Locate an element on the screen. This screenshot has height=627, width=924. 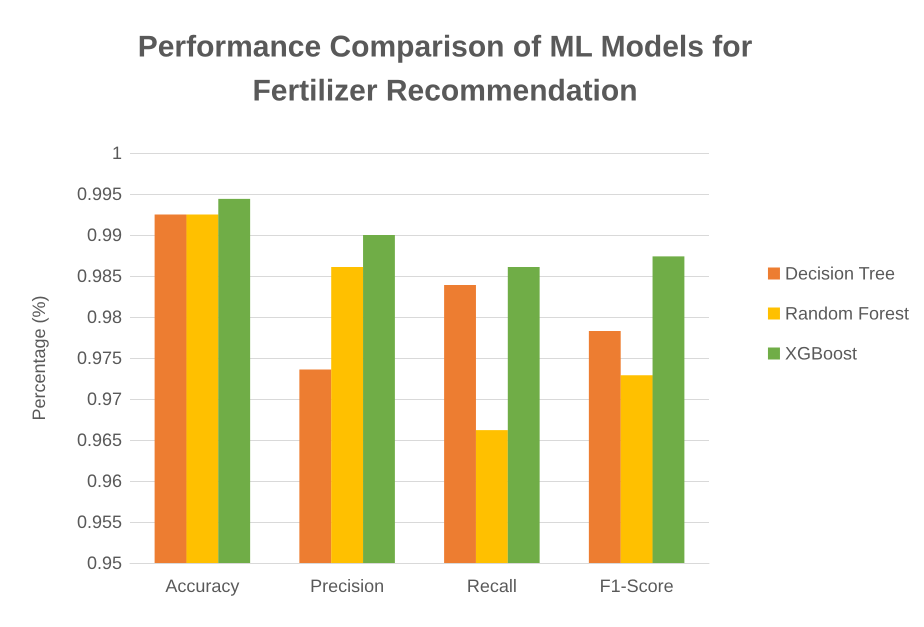
y-tick-label: 0.97 is located at coordinates (104, 399).